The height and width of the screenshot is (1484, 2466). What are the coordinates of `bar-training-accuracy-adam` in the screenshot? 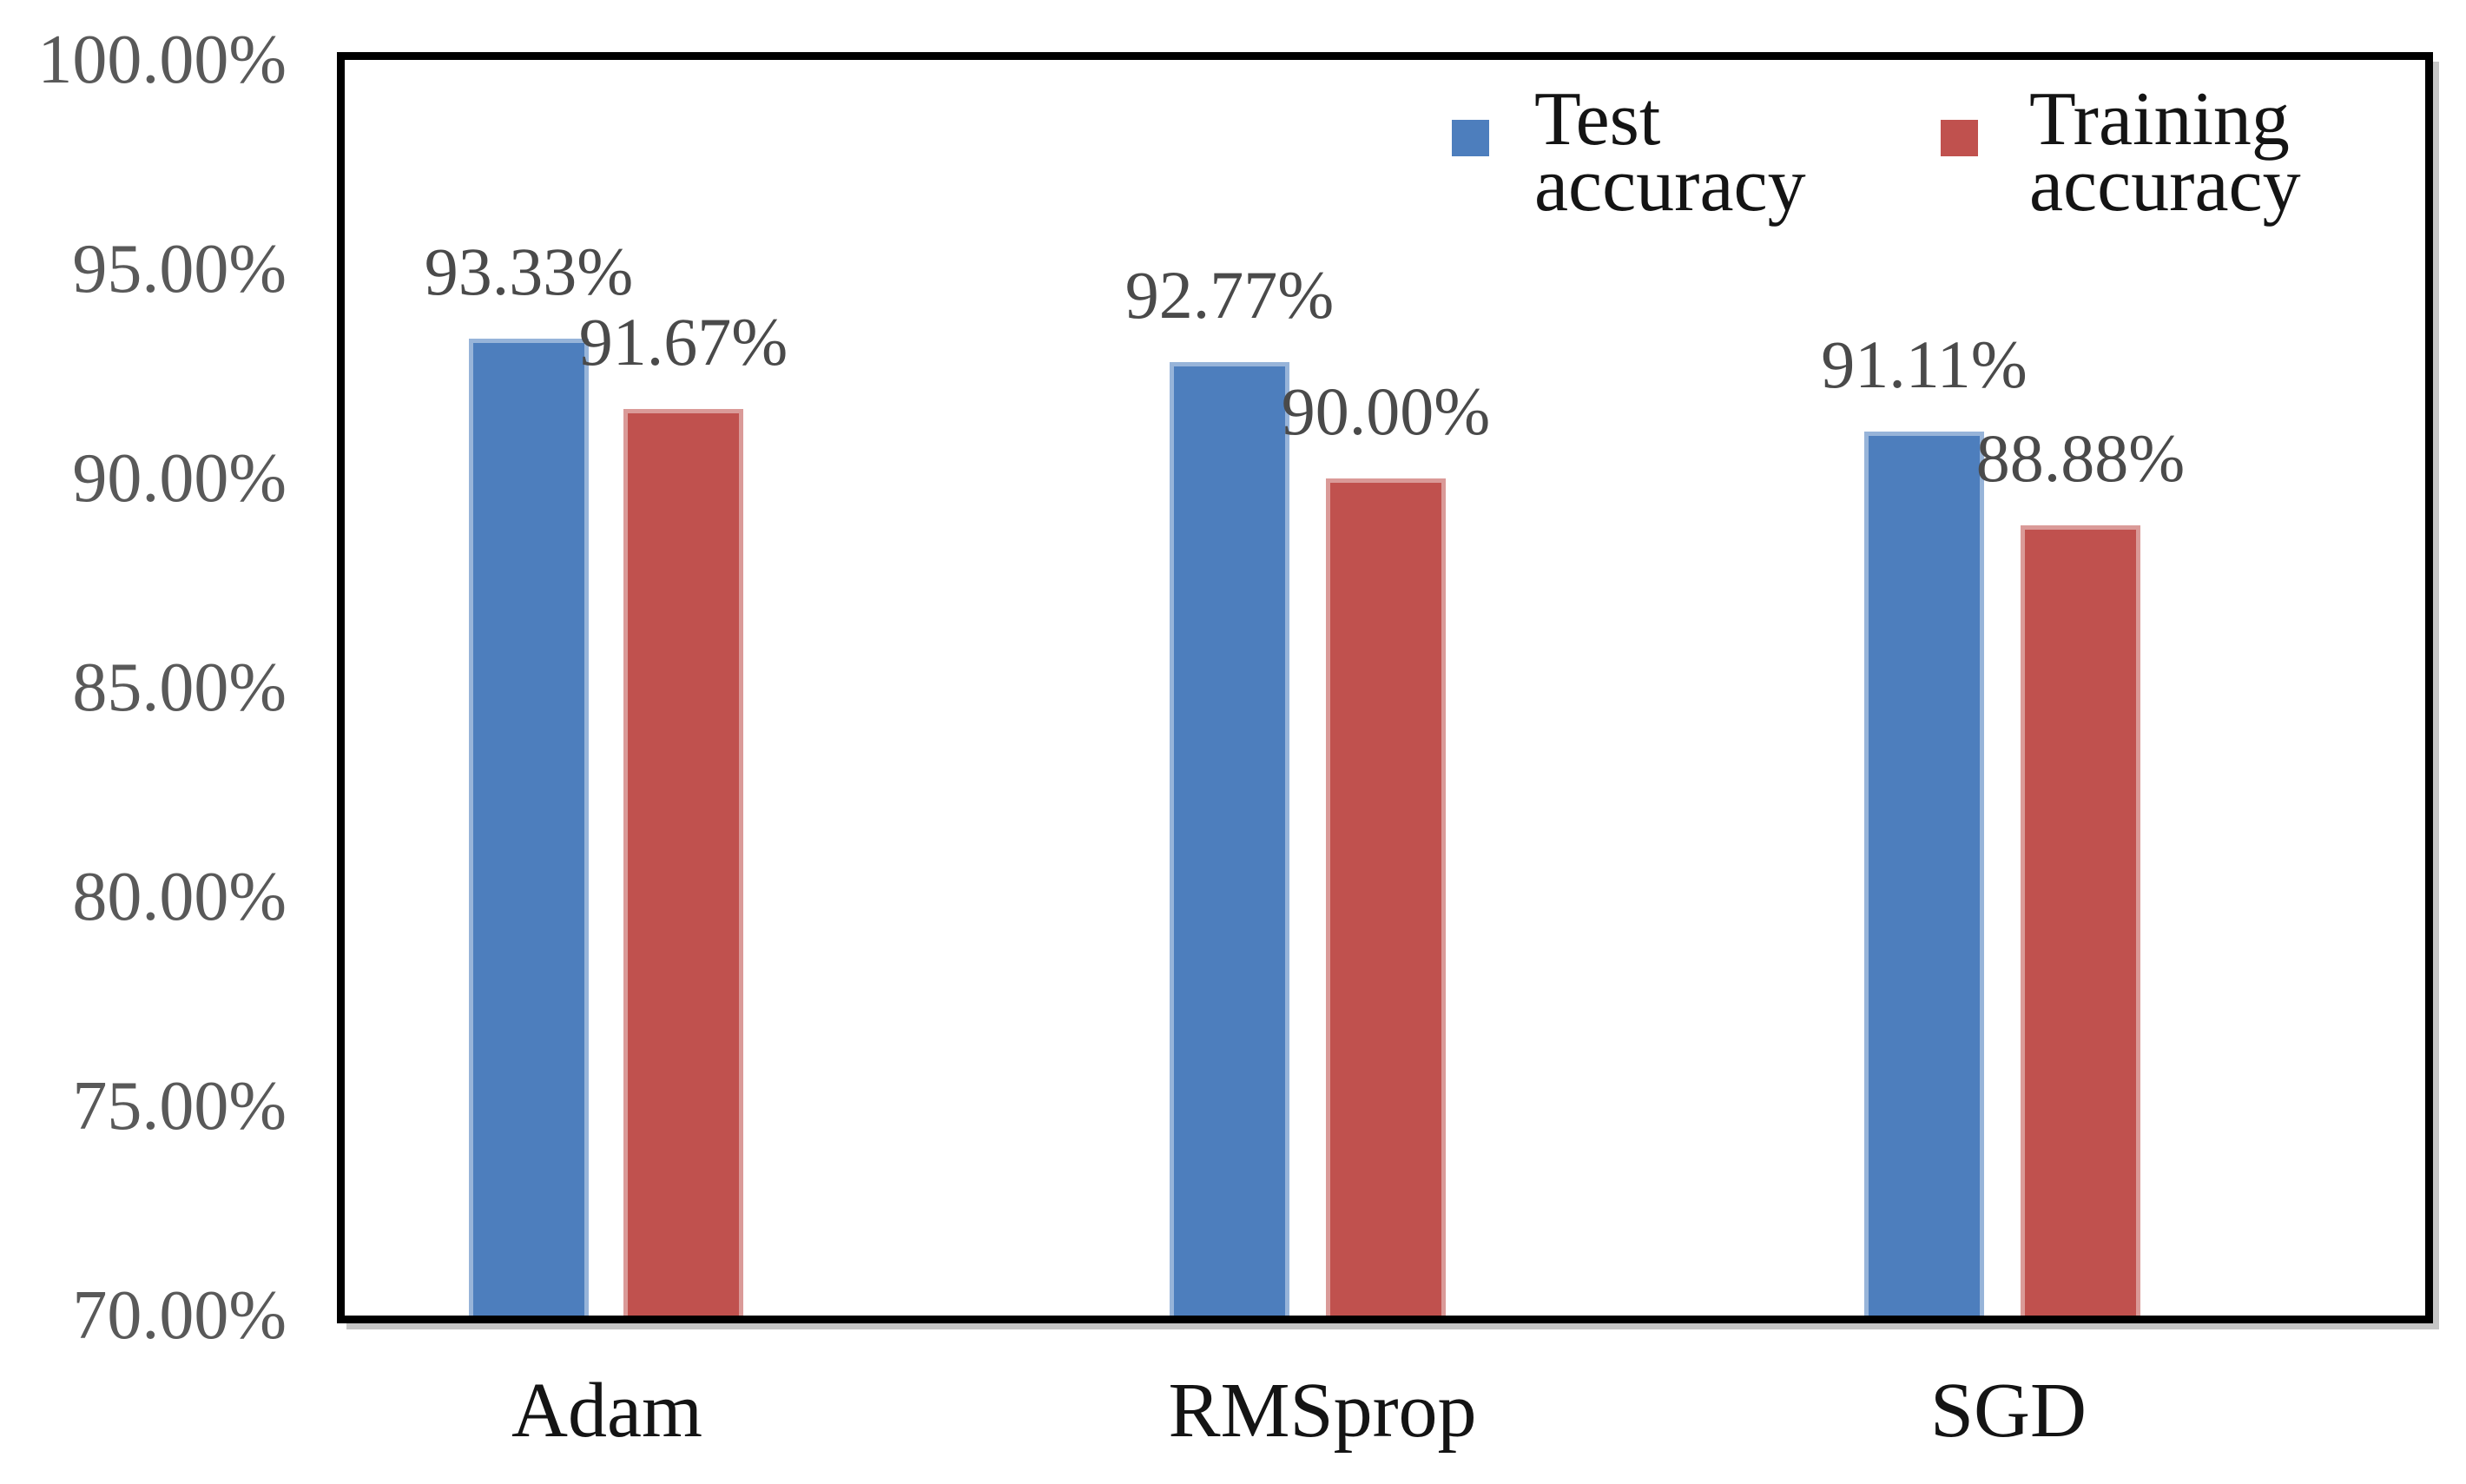 It's located at (683, 862).